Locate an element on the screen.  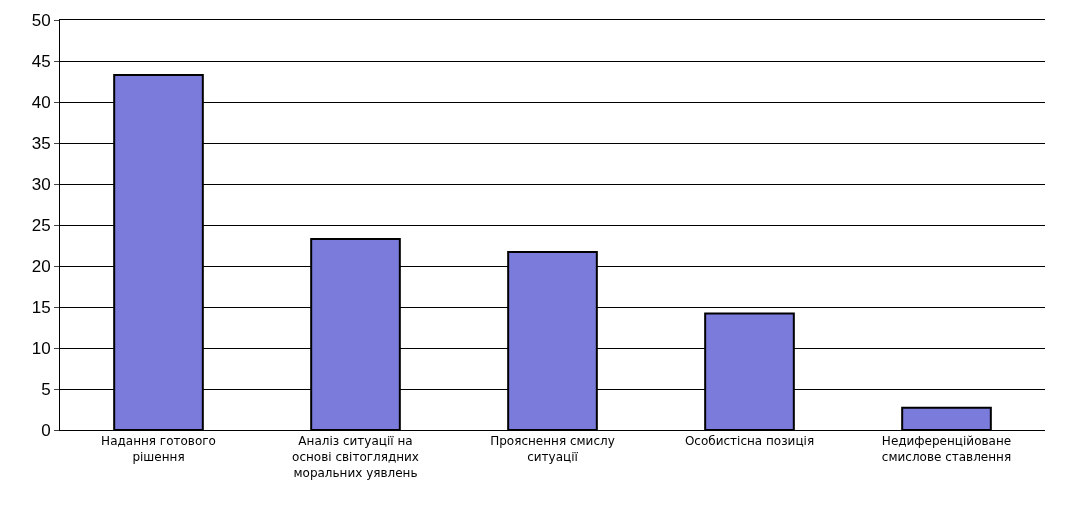
y-tick-label: 50 is located at coordinates (41, 20).